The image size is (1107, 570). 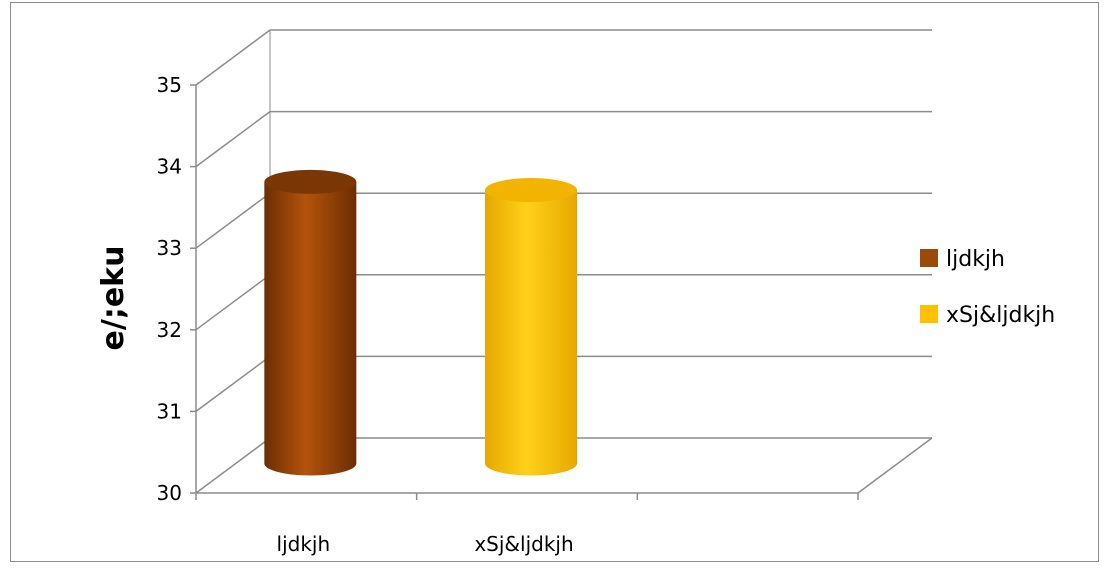 I want to click on legend: ljdkjh xSj&ljdkjh, so click(x=987, y=287).